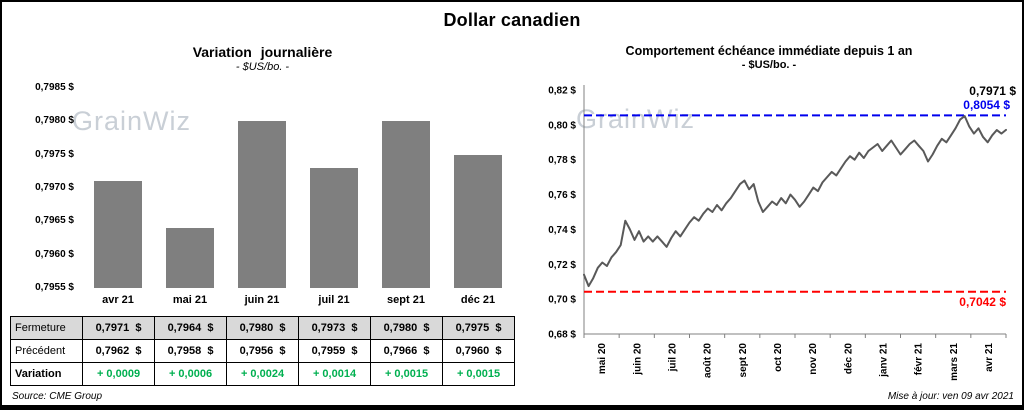 This screenshot has width=1024, height=410. Describe the element at coordinates (478, 221) in the screenshot. I see `bar-déc-21` at that location.